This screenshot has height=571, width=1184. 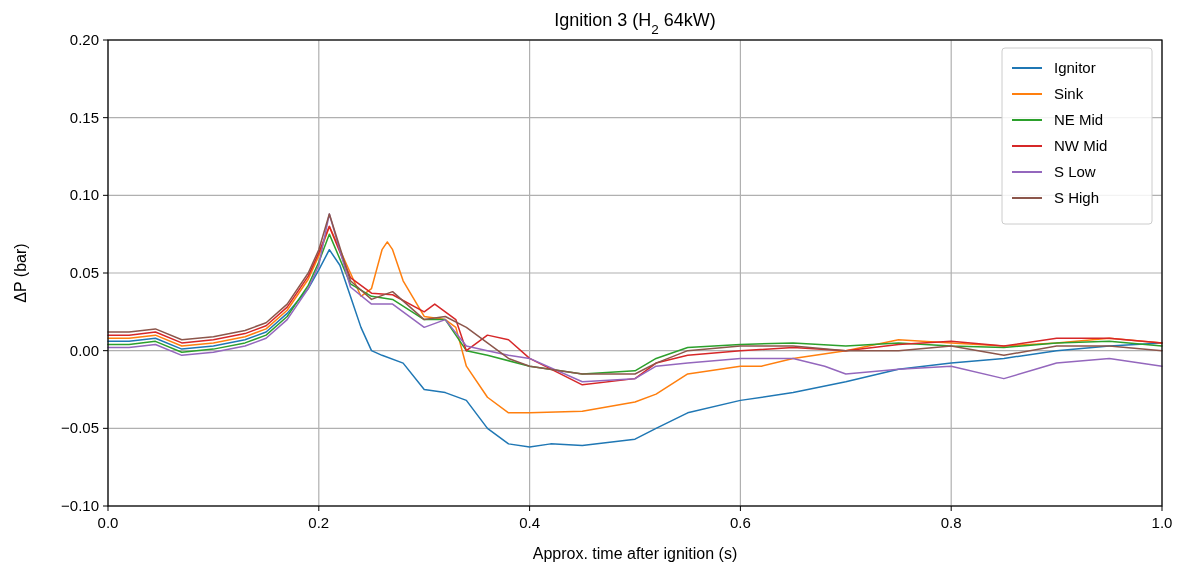 I want to click on x-tick-label: 0.2, so click(x=319, y=522).